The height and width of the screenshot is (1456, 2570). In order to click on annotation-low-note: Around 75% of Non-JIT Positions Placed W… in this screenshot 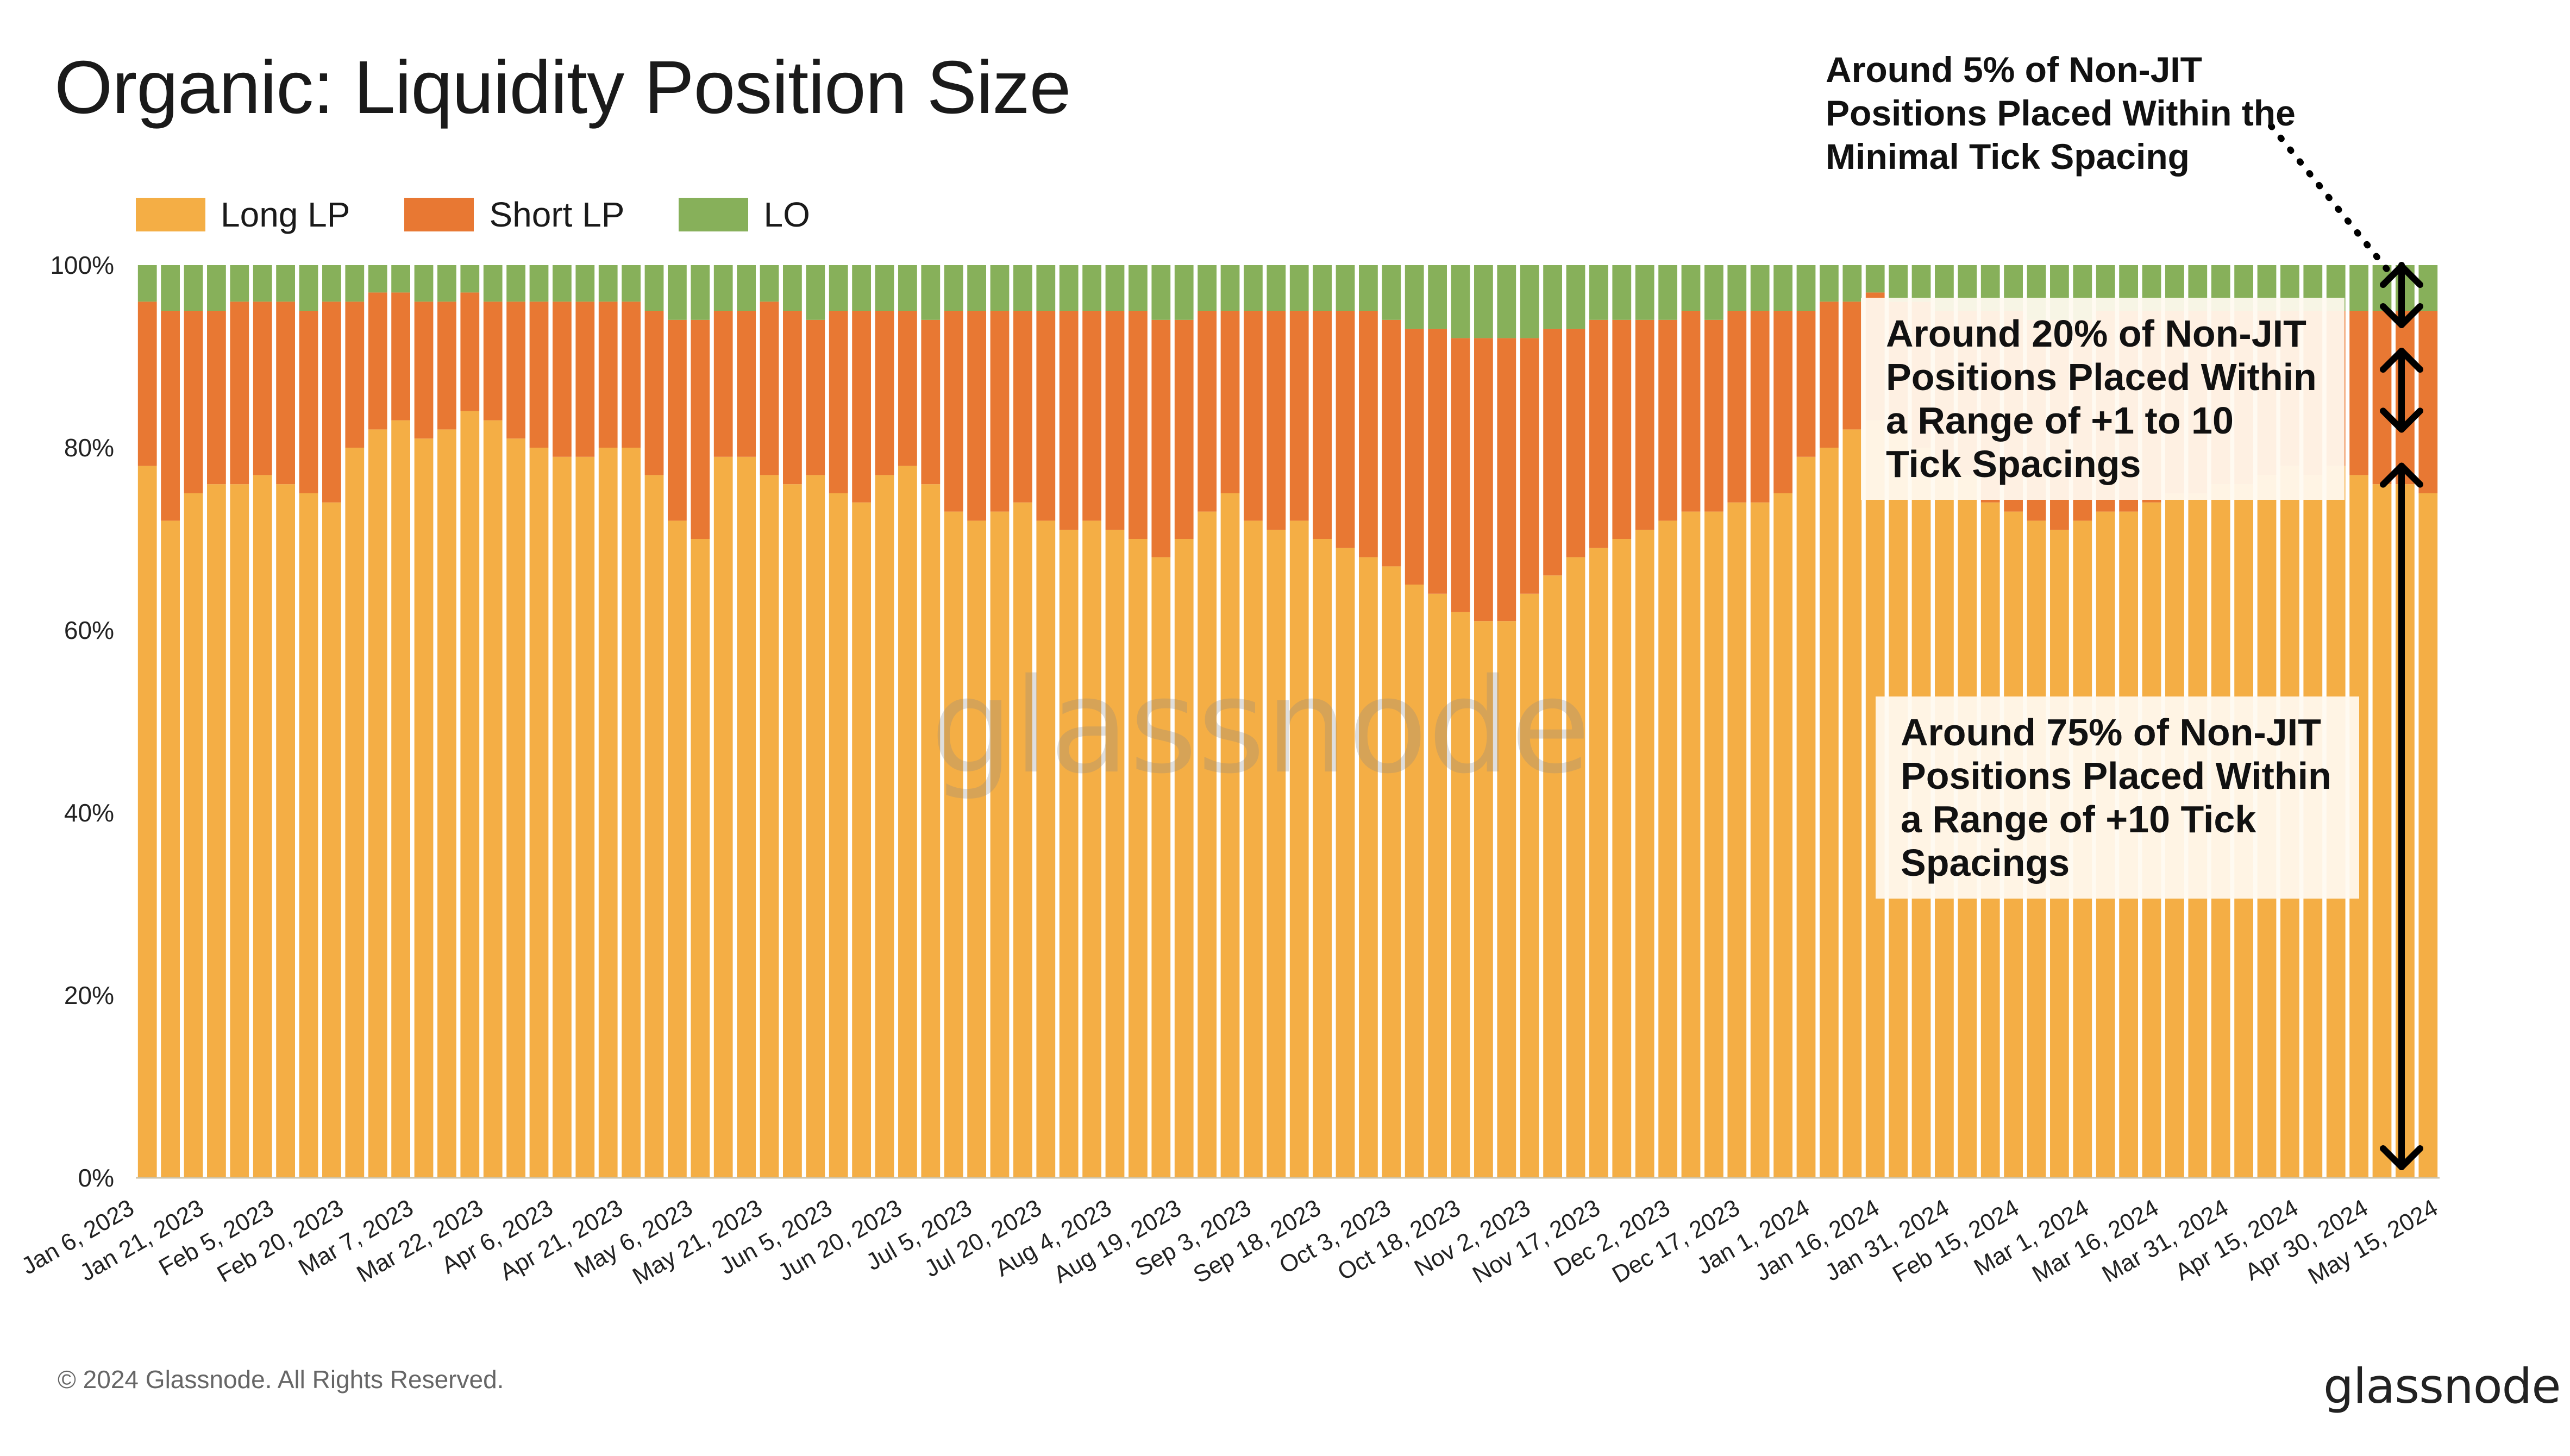, I will do `click(2117, 797)`.